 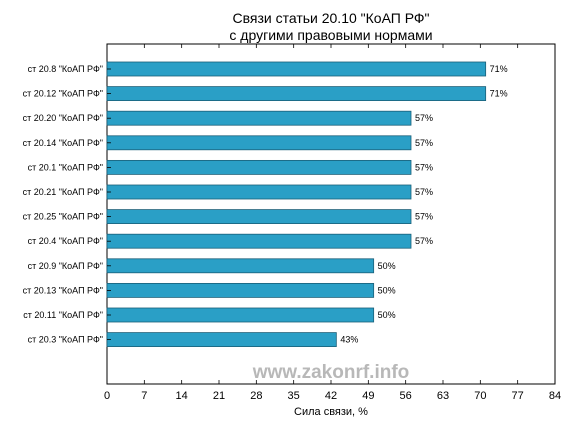 I want to click on category-label: ст 20.1 "КоАП РФ", so click(x=65, y=167).